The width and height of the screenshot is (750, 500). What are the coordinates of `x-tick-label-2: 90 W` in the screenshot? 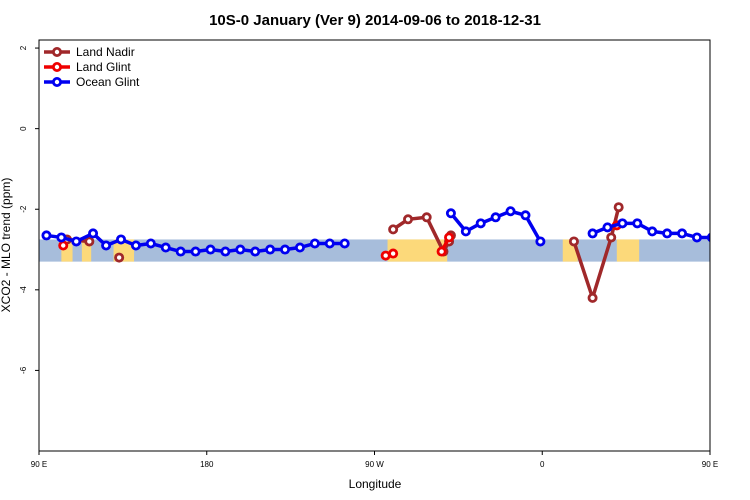 It's located at (374, 464).